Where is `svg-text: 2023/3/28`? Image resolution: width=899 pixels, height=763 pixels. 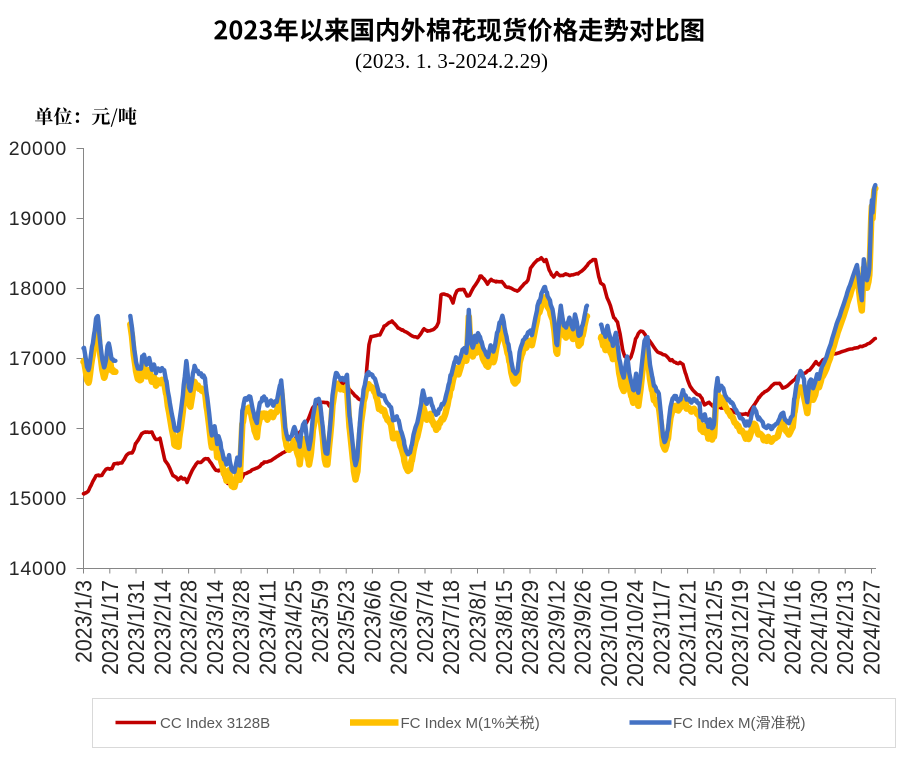
svg-text: 2023/3/28 is located at coordinates (241, 627).